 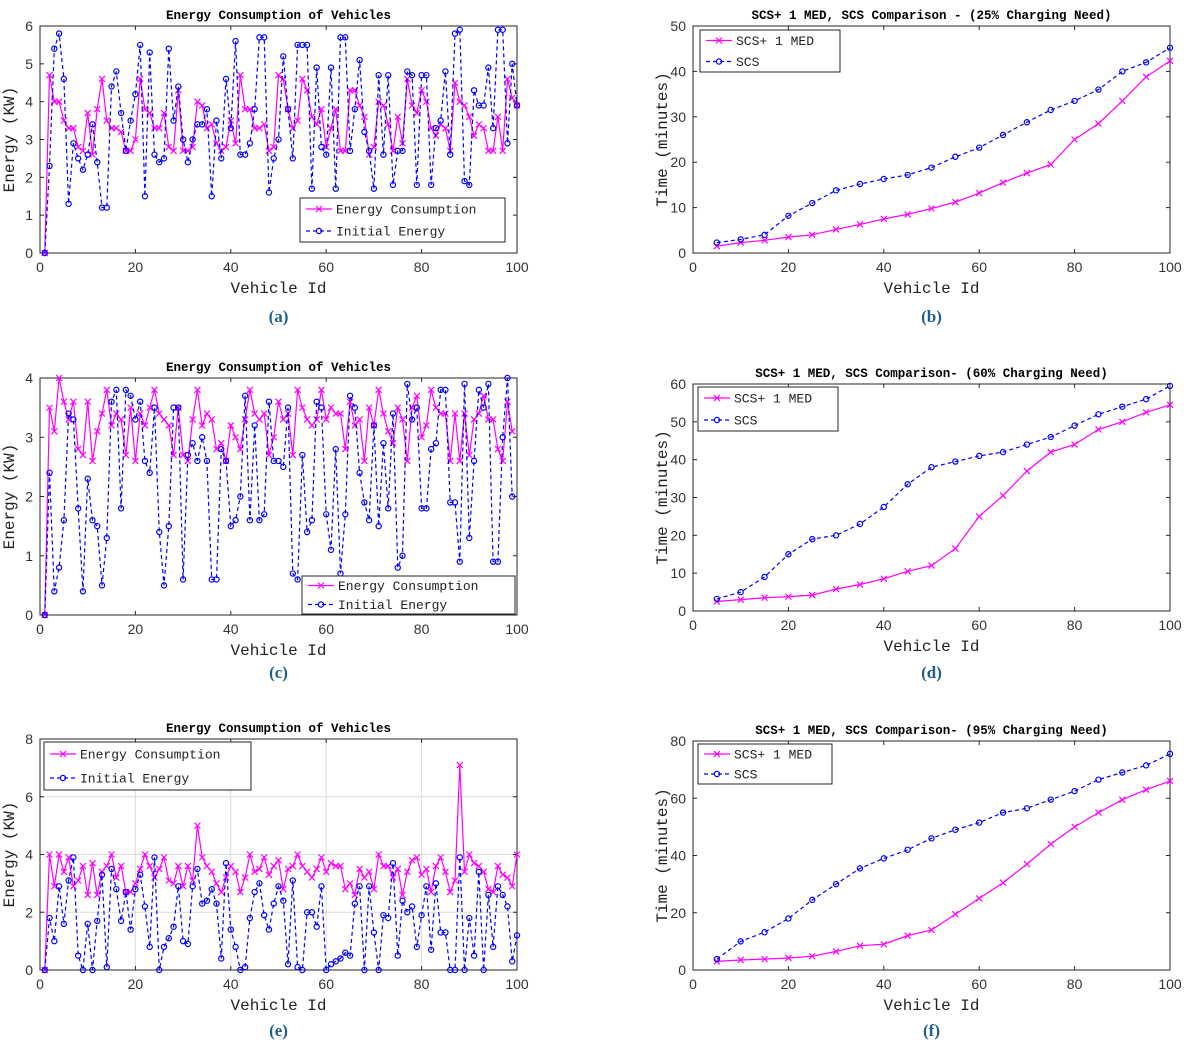 I want to click on panel-caption: (a), so click(x=279, y=316).